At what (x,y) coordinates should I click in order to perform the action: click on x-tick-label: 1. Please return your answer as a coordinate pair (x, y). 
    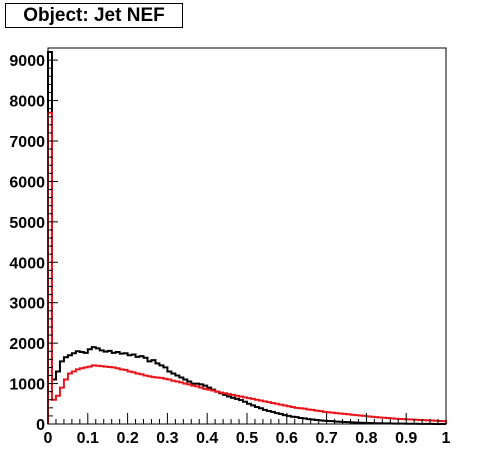
    Looking at the image, I should click on (446, 438).